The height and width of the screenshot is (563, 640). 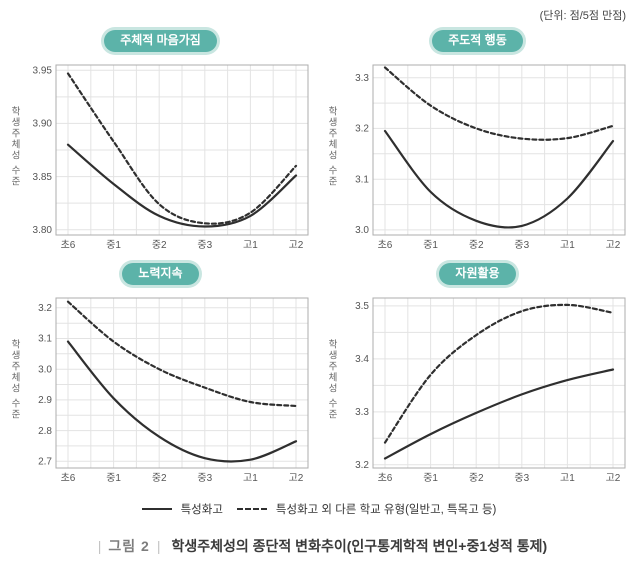 I want to click on caption-bar-right: |, so click(x=158, y=546).